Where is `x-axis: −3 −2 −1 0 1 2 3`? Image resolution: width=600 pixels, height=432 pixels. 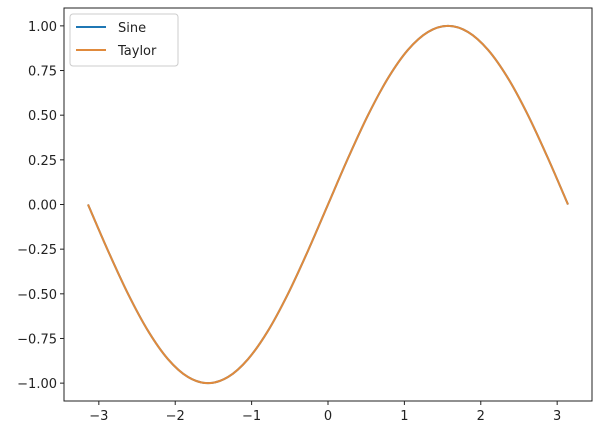 x-axis: −3 −2 −1 0 1 2 3 is located at coordinates (325, 412).